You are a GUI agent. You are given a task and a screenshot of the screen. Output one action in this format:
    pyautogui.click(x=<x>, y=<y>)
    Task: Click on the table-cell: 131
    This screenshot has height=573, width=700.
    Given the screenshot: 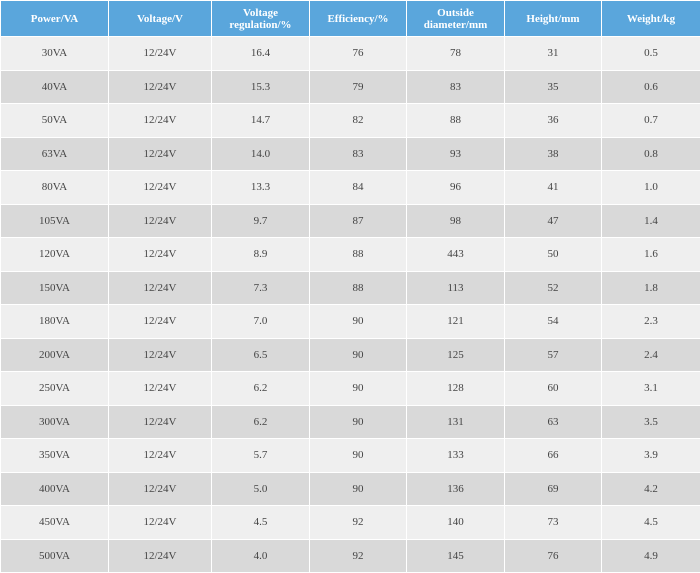 What is the action you would take?
    pyautogui.click(x=455, y=421)
    